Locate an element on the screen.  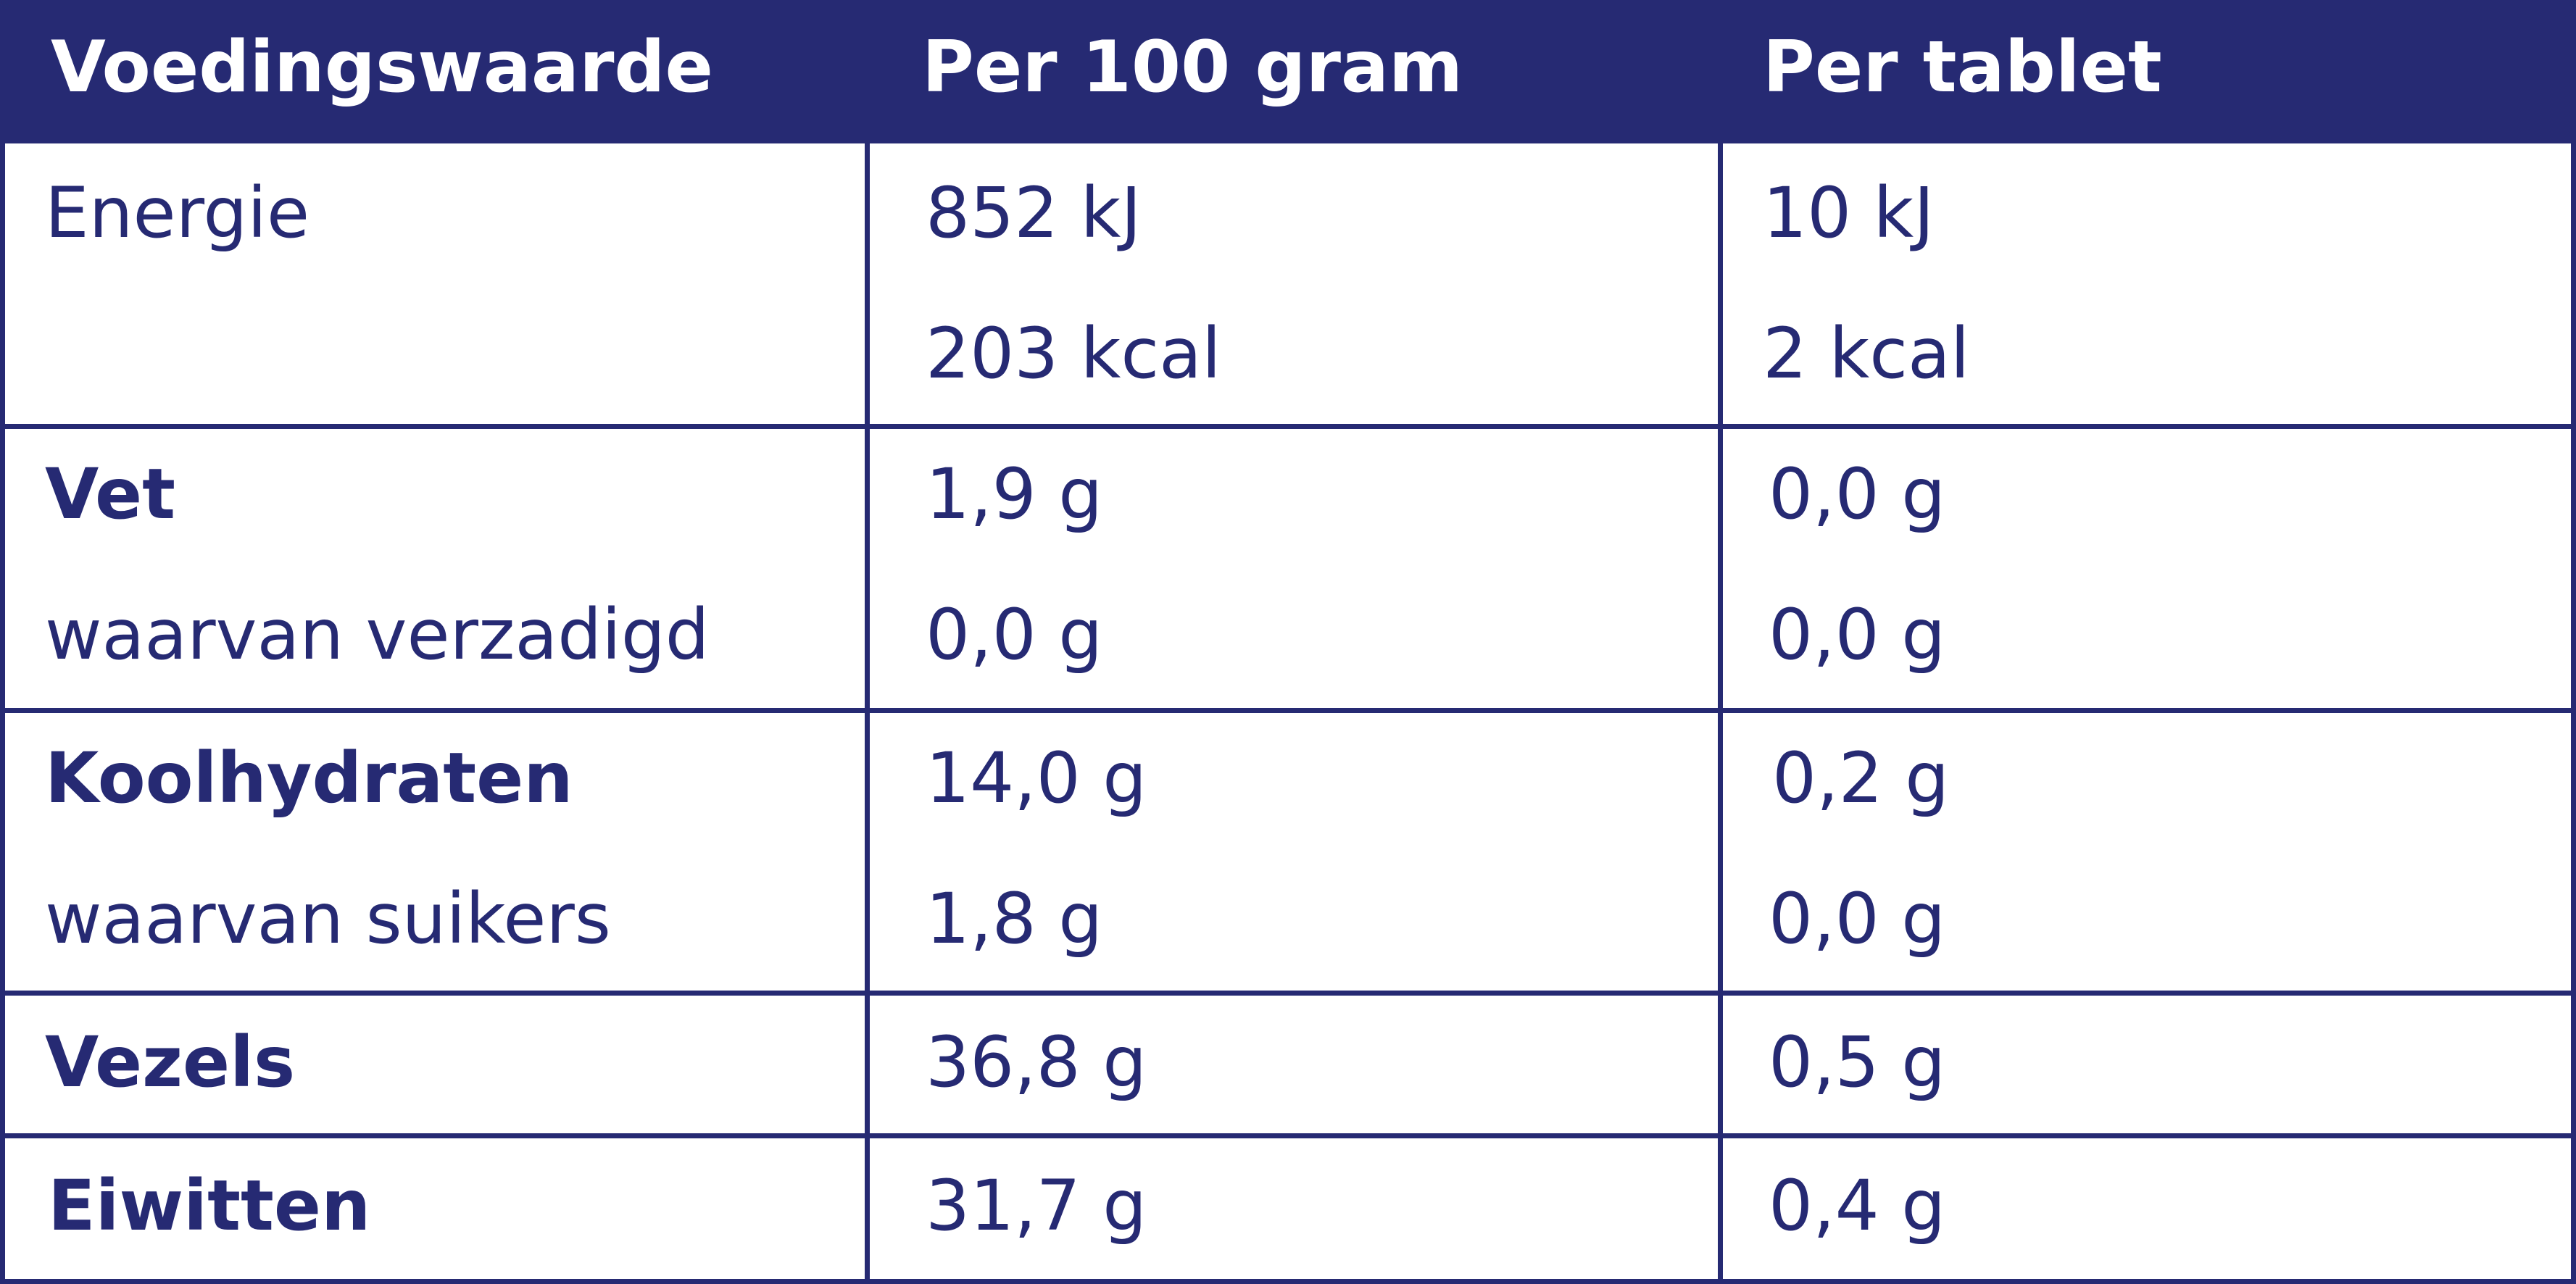
value-per-tablet: 0,2 g is located at coordinates (1861, 778).